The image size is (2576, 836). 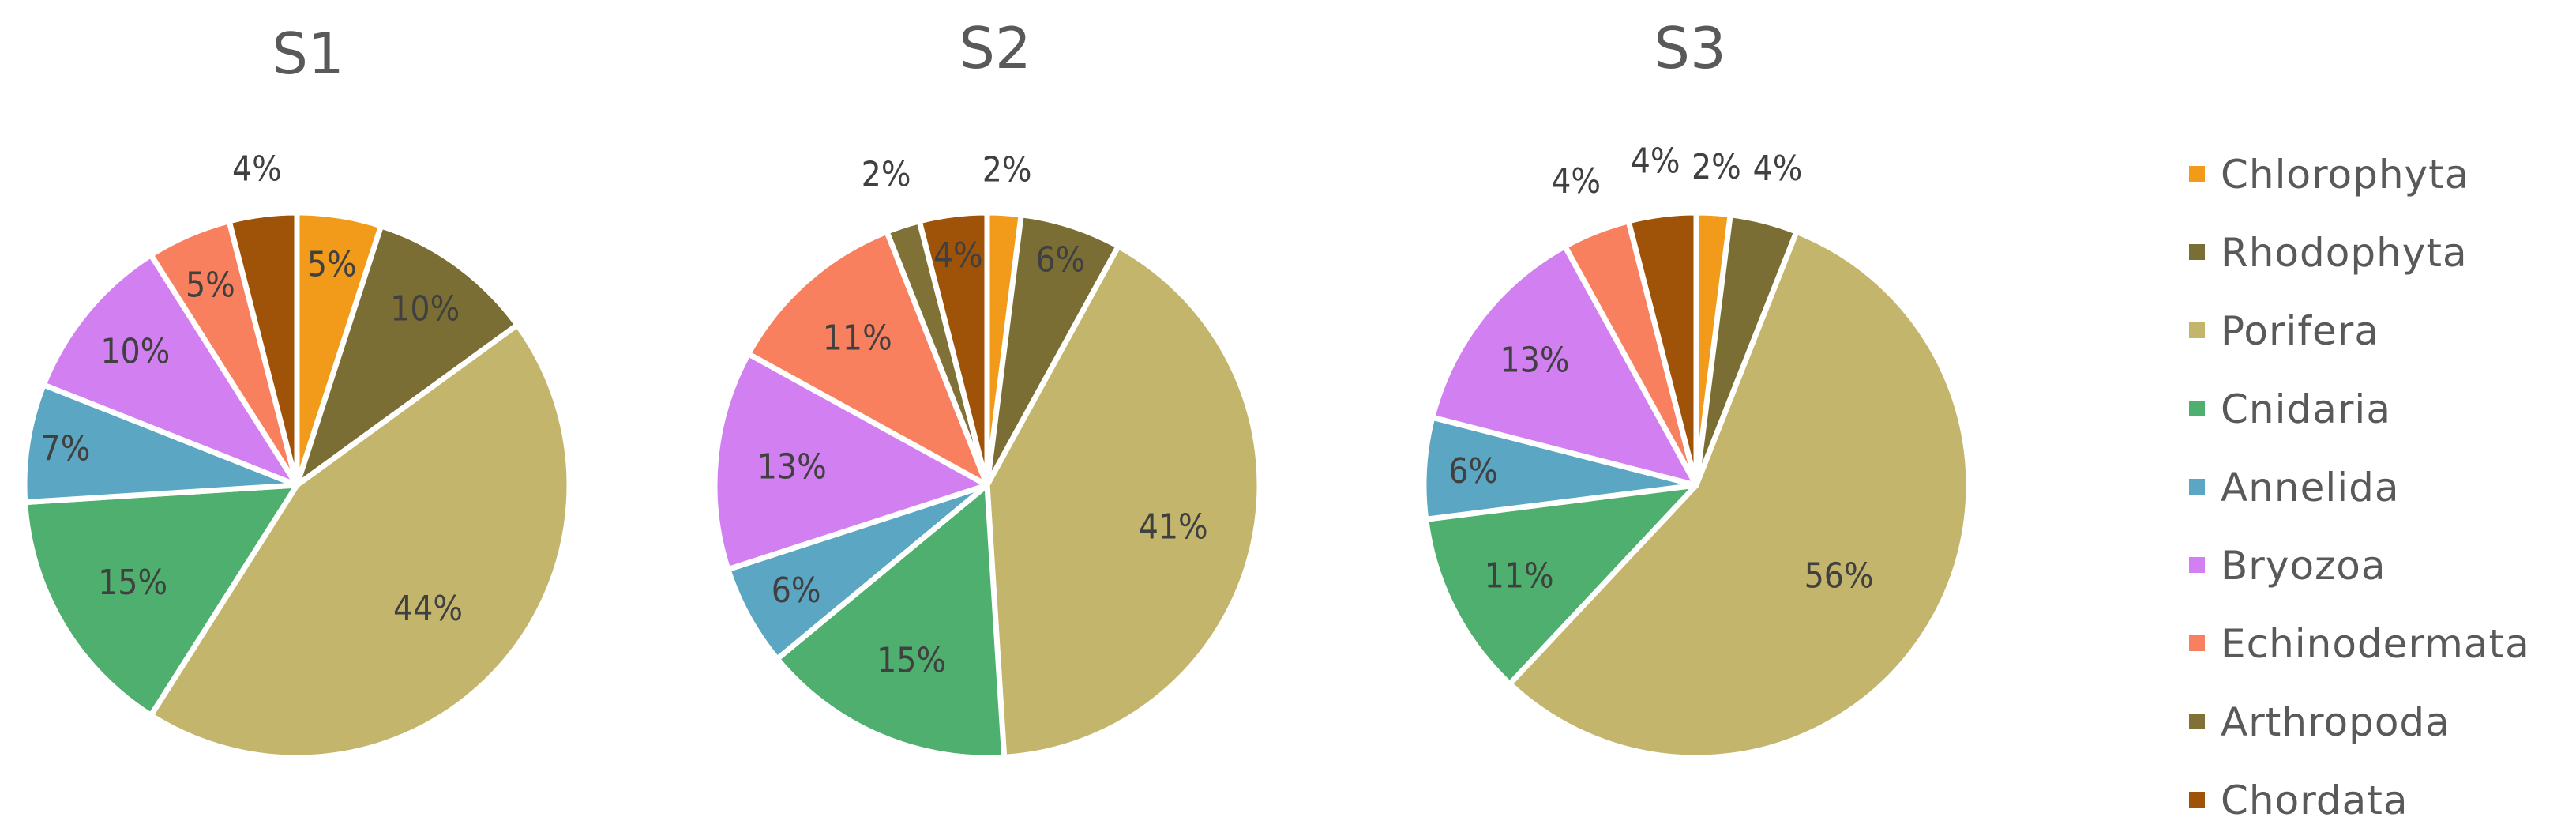 I want to click on pie-slice-s1-rhodophyta, so click(x=407, y=355).